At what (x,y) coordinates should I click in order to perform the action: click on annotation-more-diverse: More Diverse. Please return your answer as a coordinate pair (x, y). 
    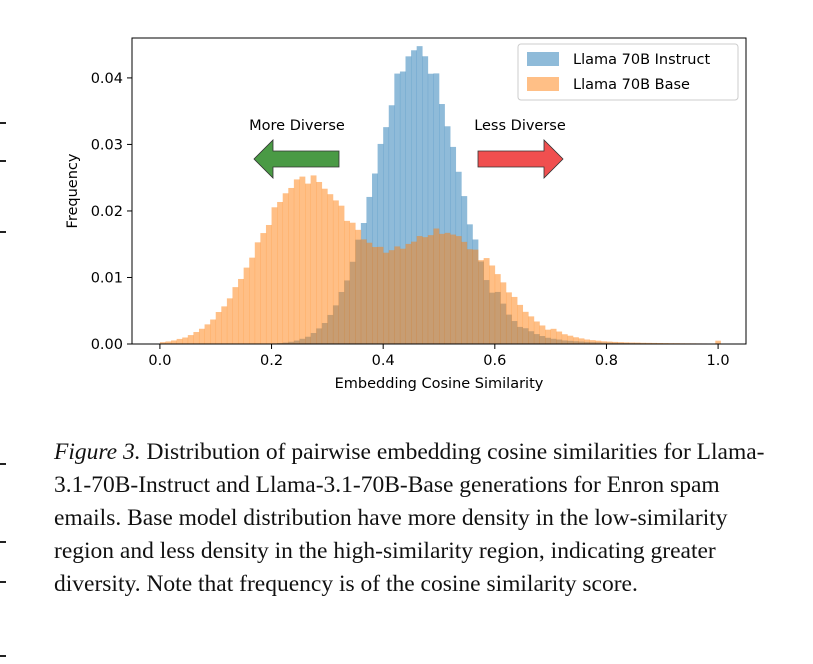
    Looking at the image, I should click on (297, 126).